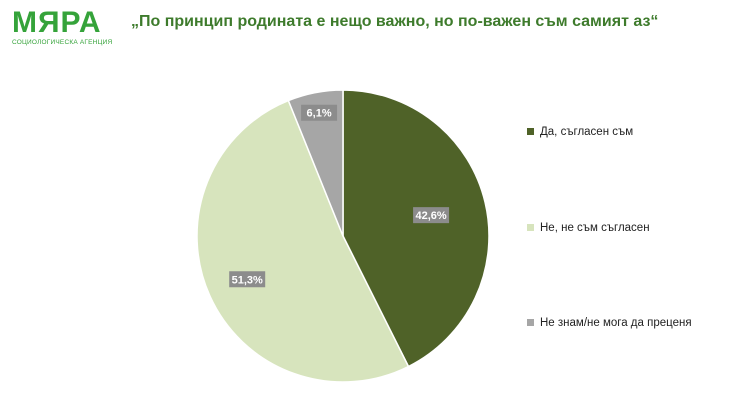  I want to click on legend-label-disagree: Не, не съм съгласен, so click(595, 228).